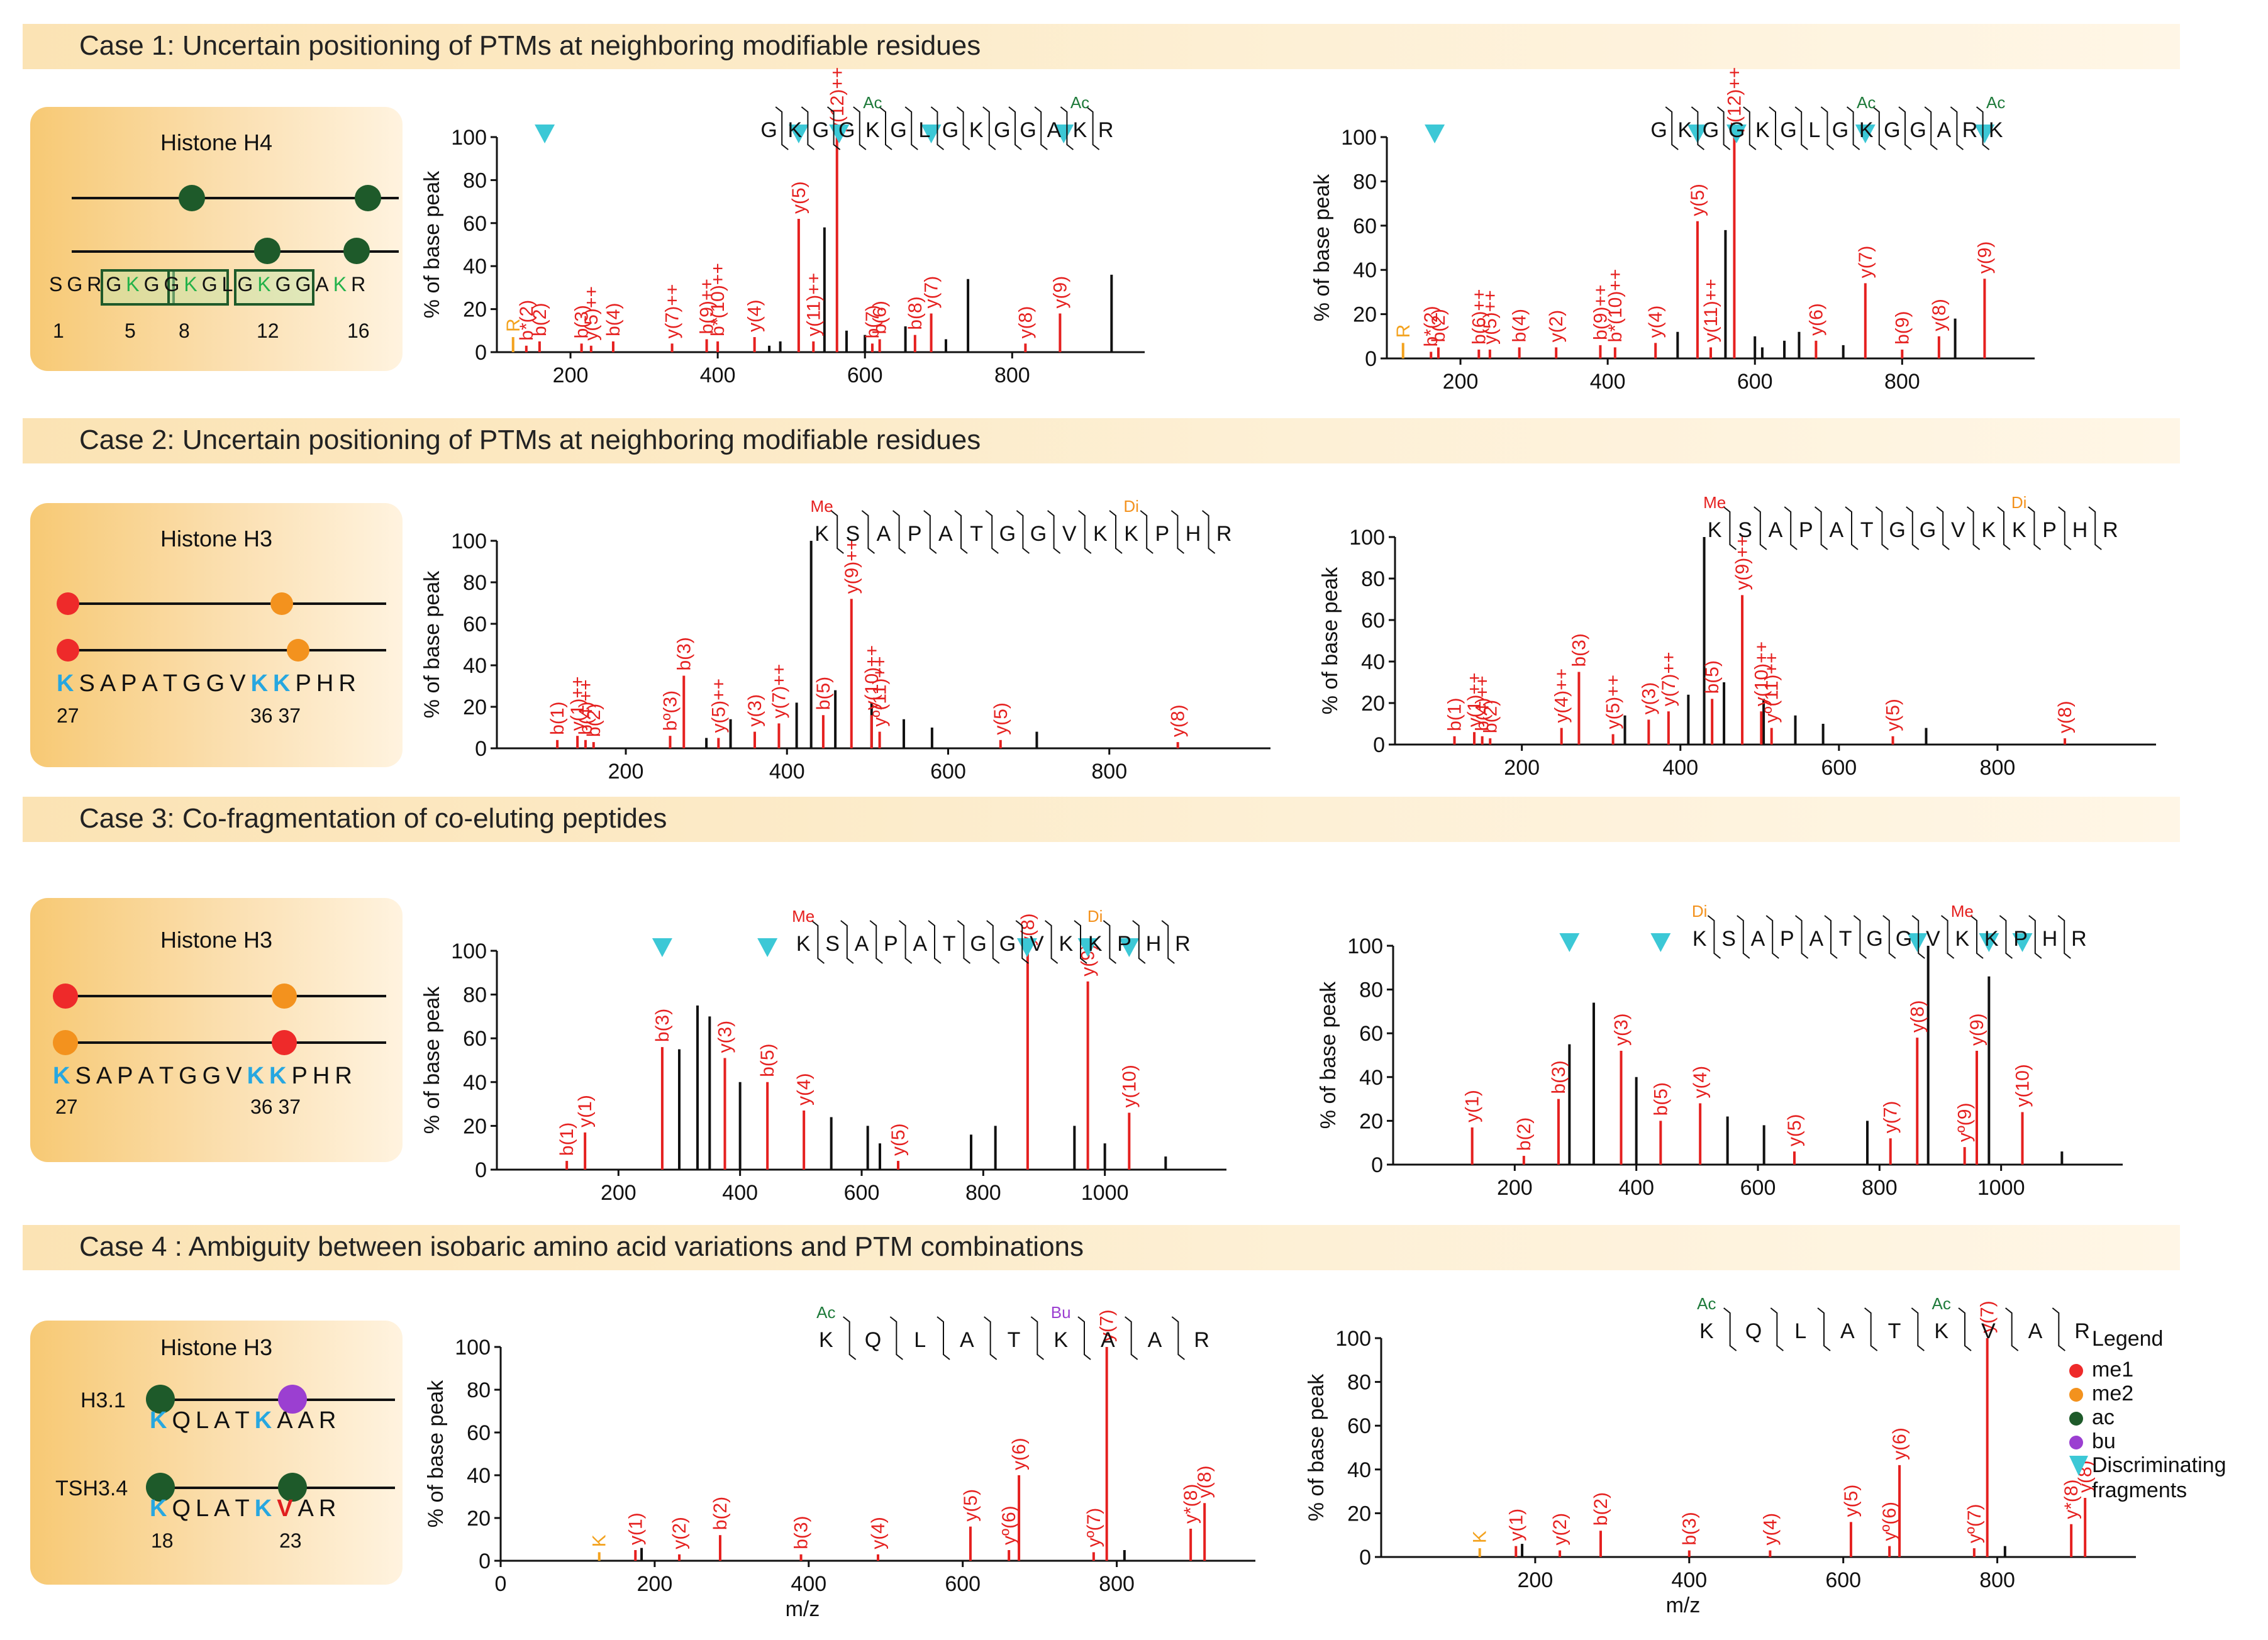 The image size is (2268, 1640). I want to click on ptm-label: Di, so click(1700, 911).